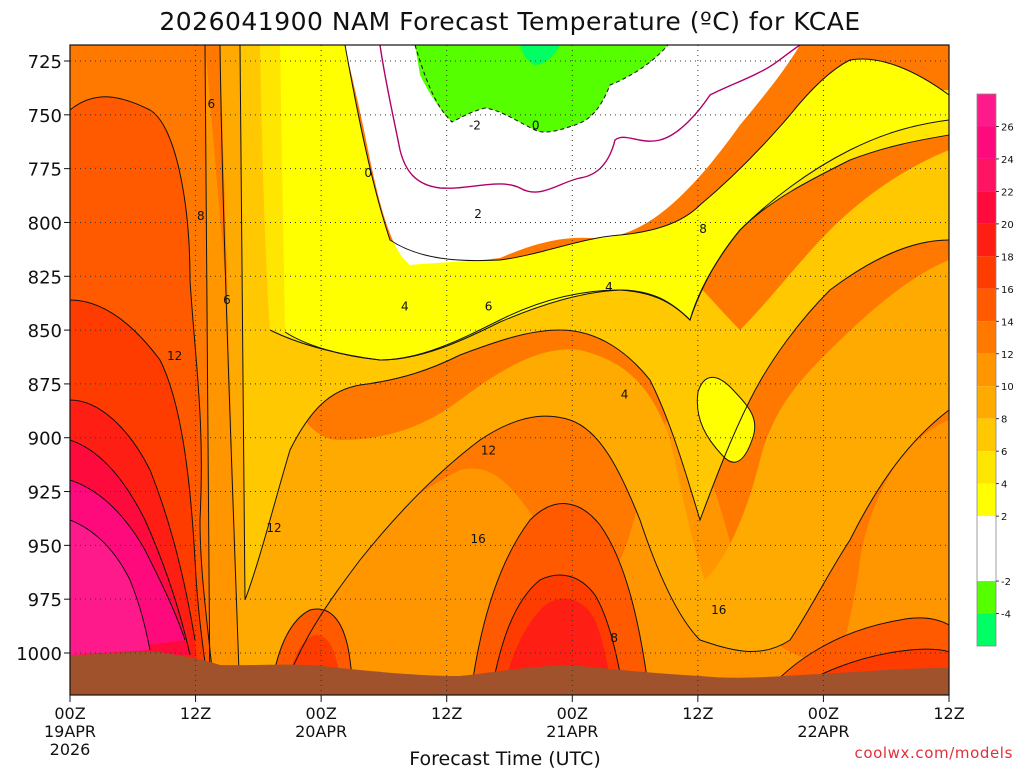  What do you see at coordinates (45, 223) in the screenshot?
I see `y-tick-label: 800` at bounding box center [45, 223].